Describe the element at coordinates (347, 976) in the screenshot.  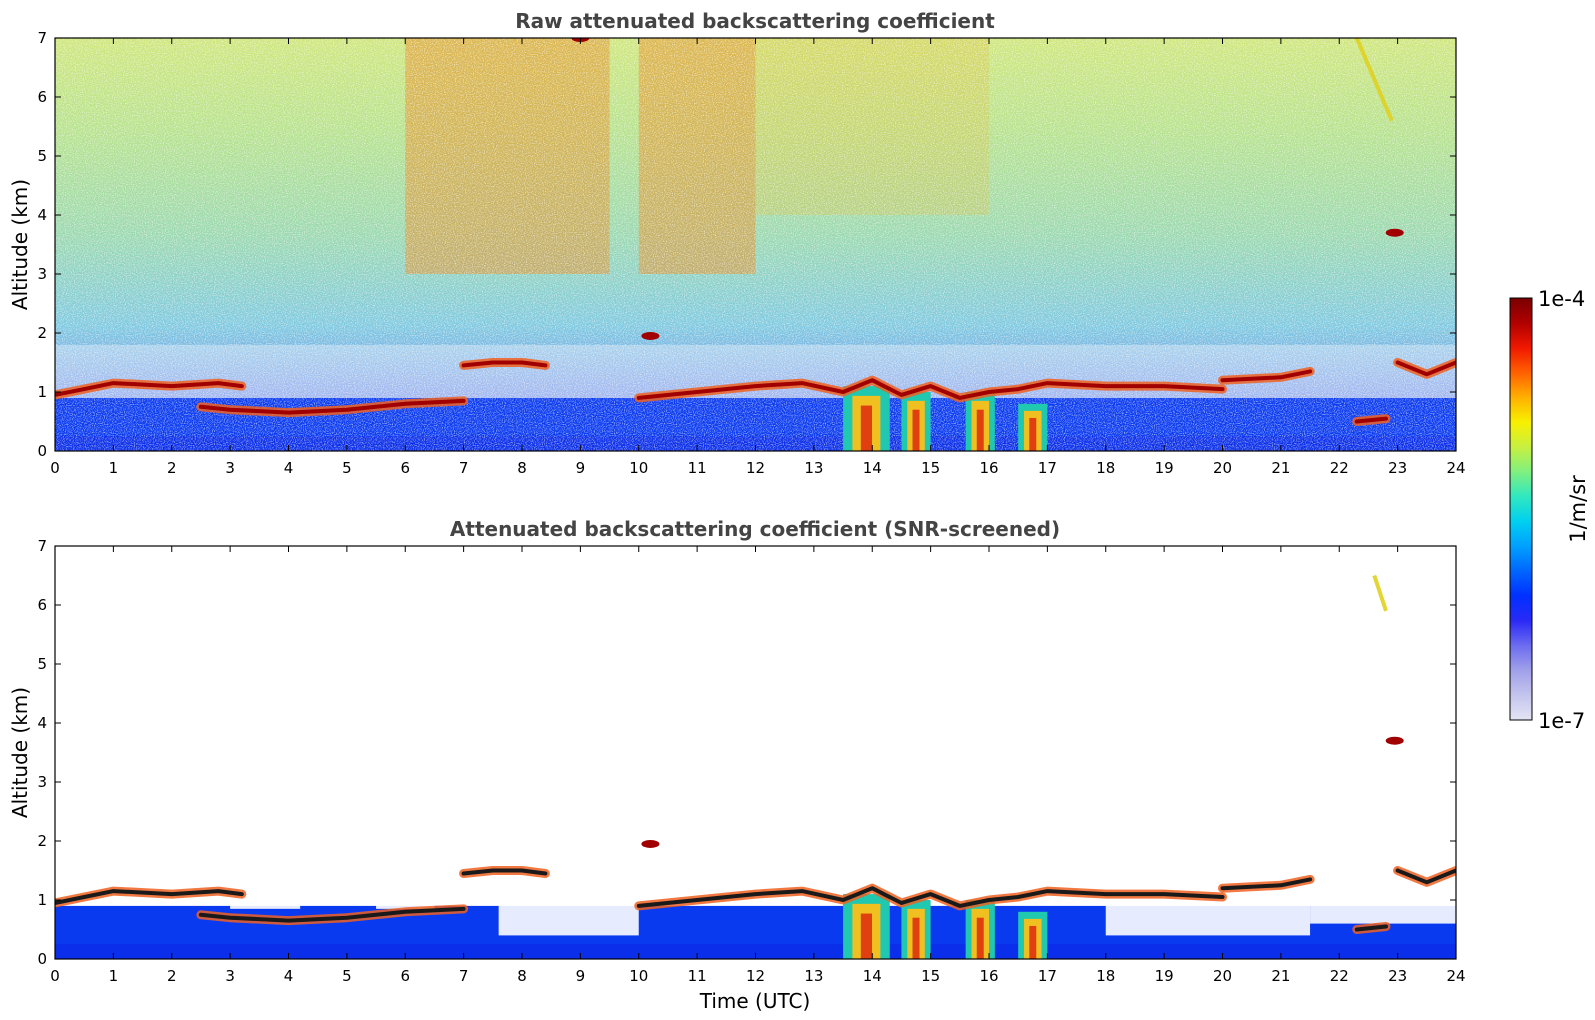
I see `x-tick-label: 5` at that location.